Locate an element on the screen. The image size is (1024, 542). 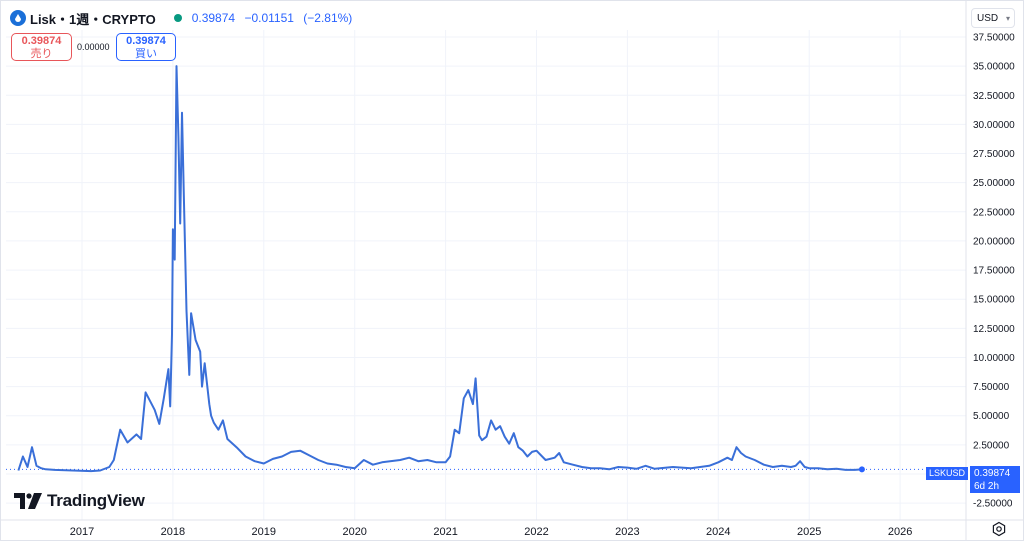
x-tick-label: 2020 is located at coordinates (354, 532).